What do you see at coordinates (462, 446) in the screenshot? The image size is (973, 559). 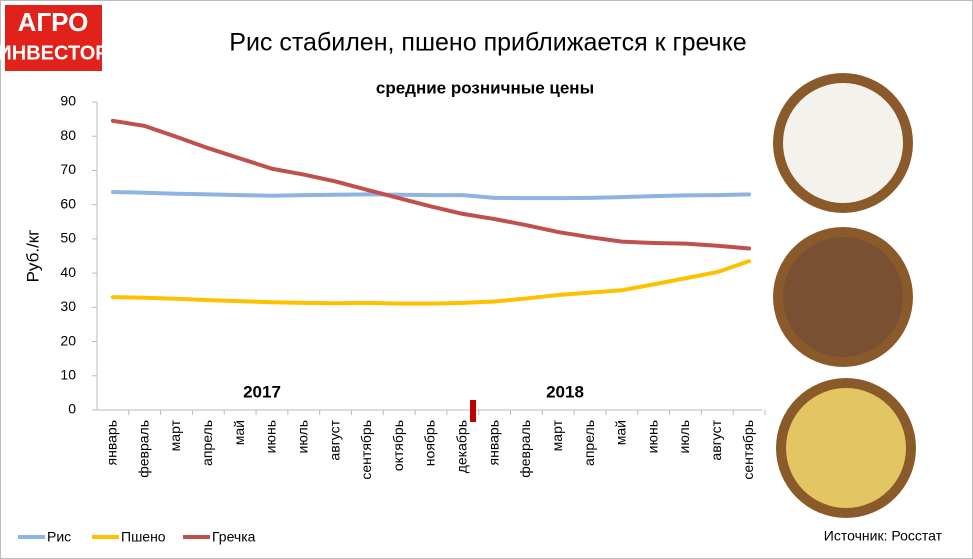 I see `x-tick-label: декабрь` at bounding box center [462, 446].